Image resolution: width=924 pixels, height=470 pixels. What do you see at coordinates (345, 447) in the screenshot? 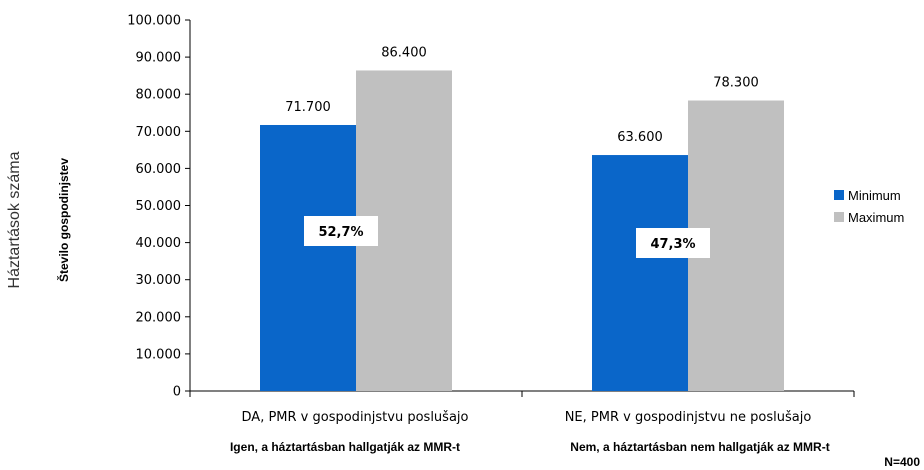
I see `group-label-igen: Igen, a háztartásban hallgatják az MMR-t` at bounding box center [345, 447].